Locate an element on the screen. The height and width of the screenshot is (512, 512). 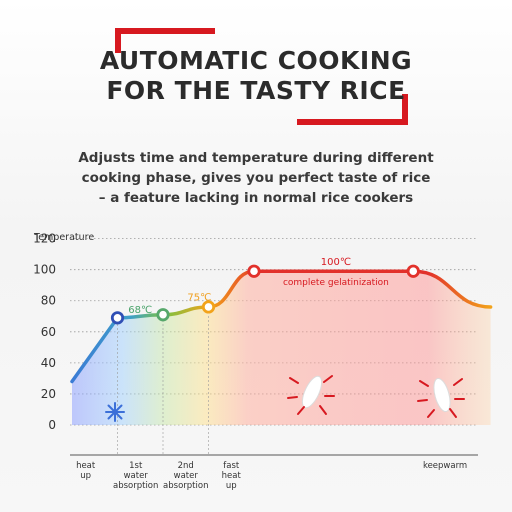
phase-label: 2nd water absorption is located at coordinates (185, 476).